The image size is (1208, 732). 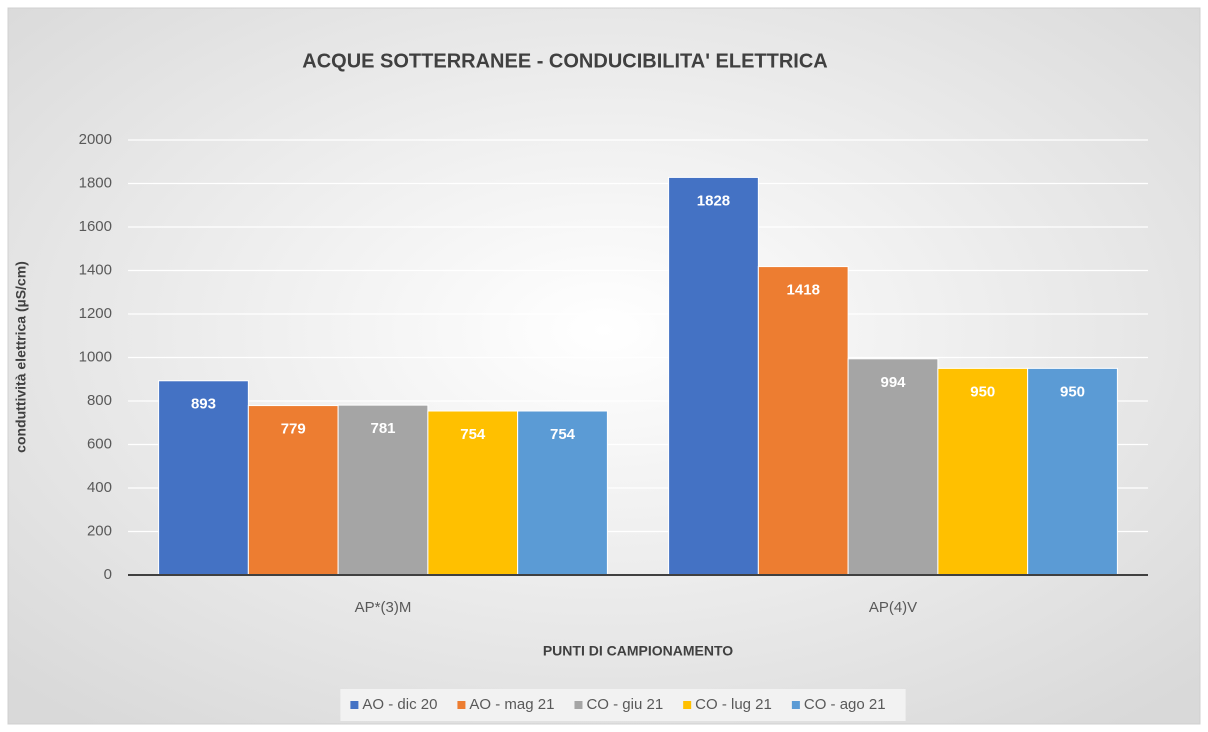 What do you see at coordinates (95, 139) in the screenshot?
I see `y-tick-label: 2000` at bounding box center [95, 139].